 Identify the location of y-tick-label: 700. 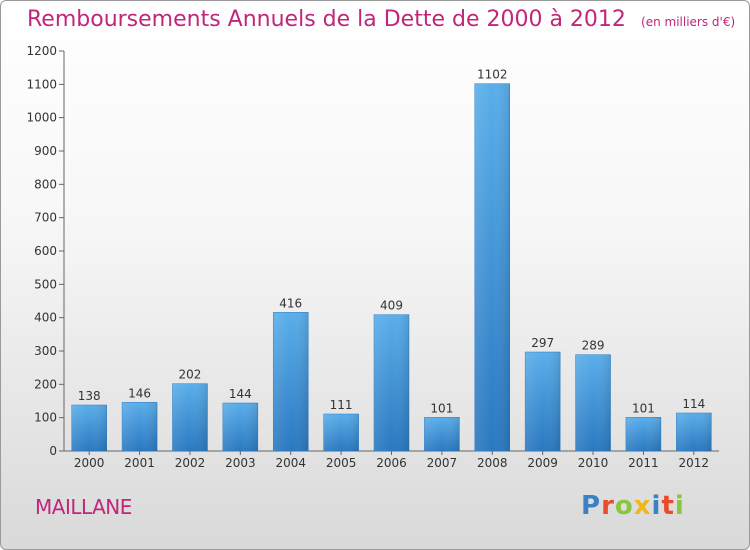
(45, 218).